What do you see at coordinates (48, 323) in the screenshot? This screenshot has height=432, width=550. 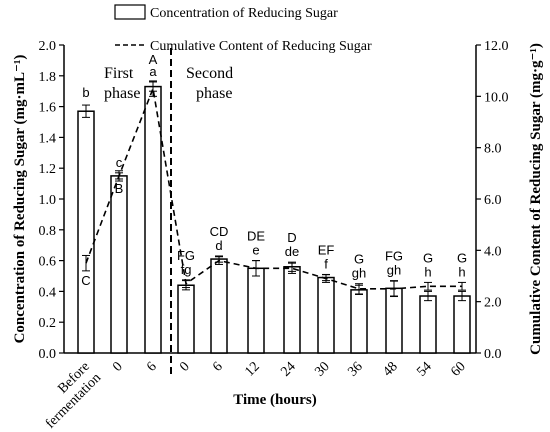 I see `left-tick-label: 0.2` at bounding box center [48, 323].